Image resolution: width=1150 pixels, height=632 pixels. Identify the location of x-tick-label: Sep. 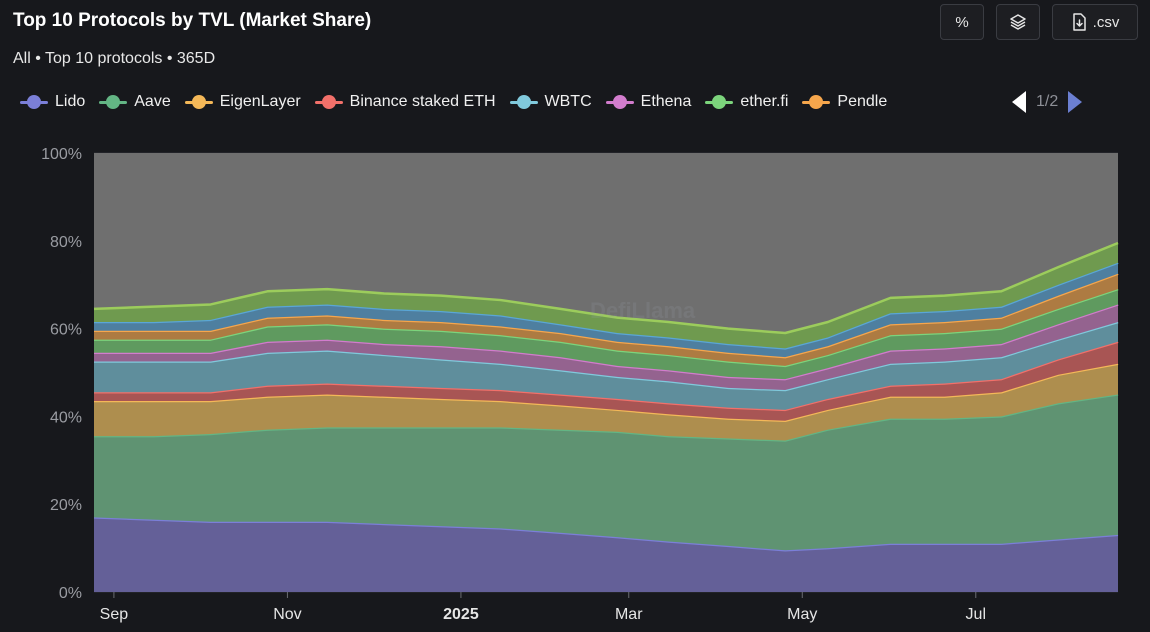
(114, 614).